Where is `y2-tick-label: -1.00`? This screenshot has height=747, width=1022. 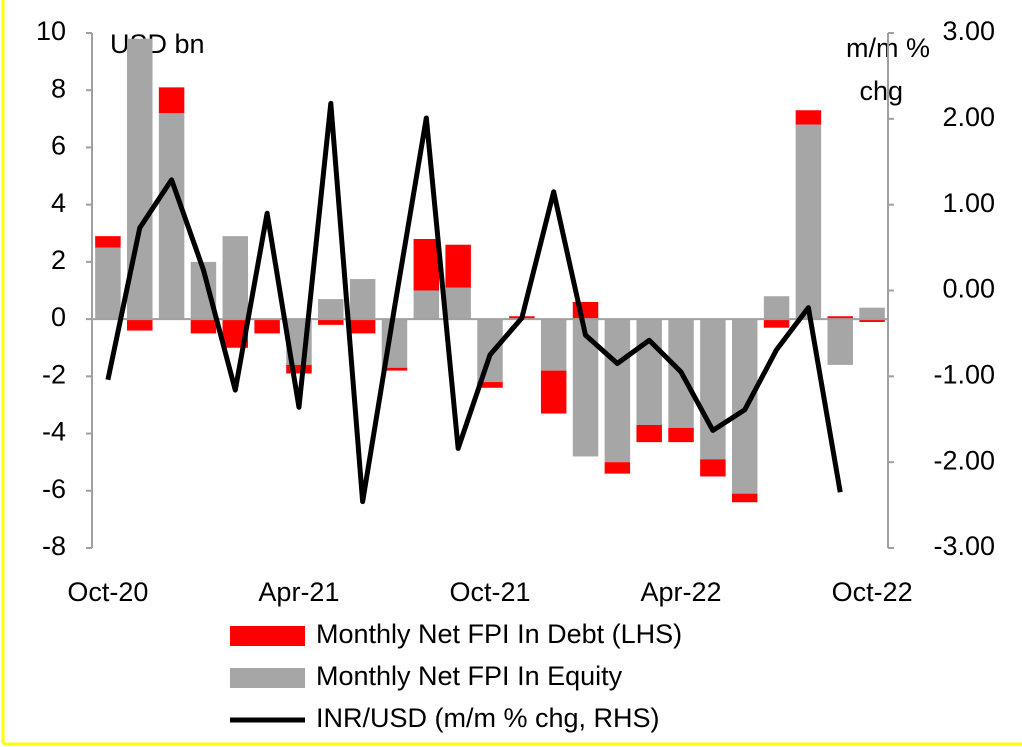 y2-tick-label: -1.00 is located at coordinates (964, 374).